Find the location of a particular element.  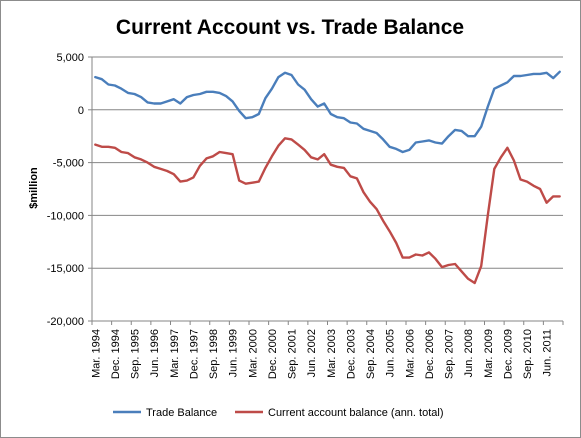

x-tick-label: Sep. 2004 is located at coordinates (371, 354).